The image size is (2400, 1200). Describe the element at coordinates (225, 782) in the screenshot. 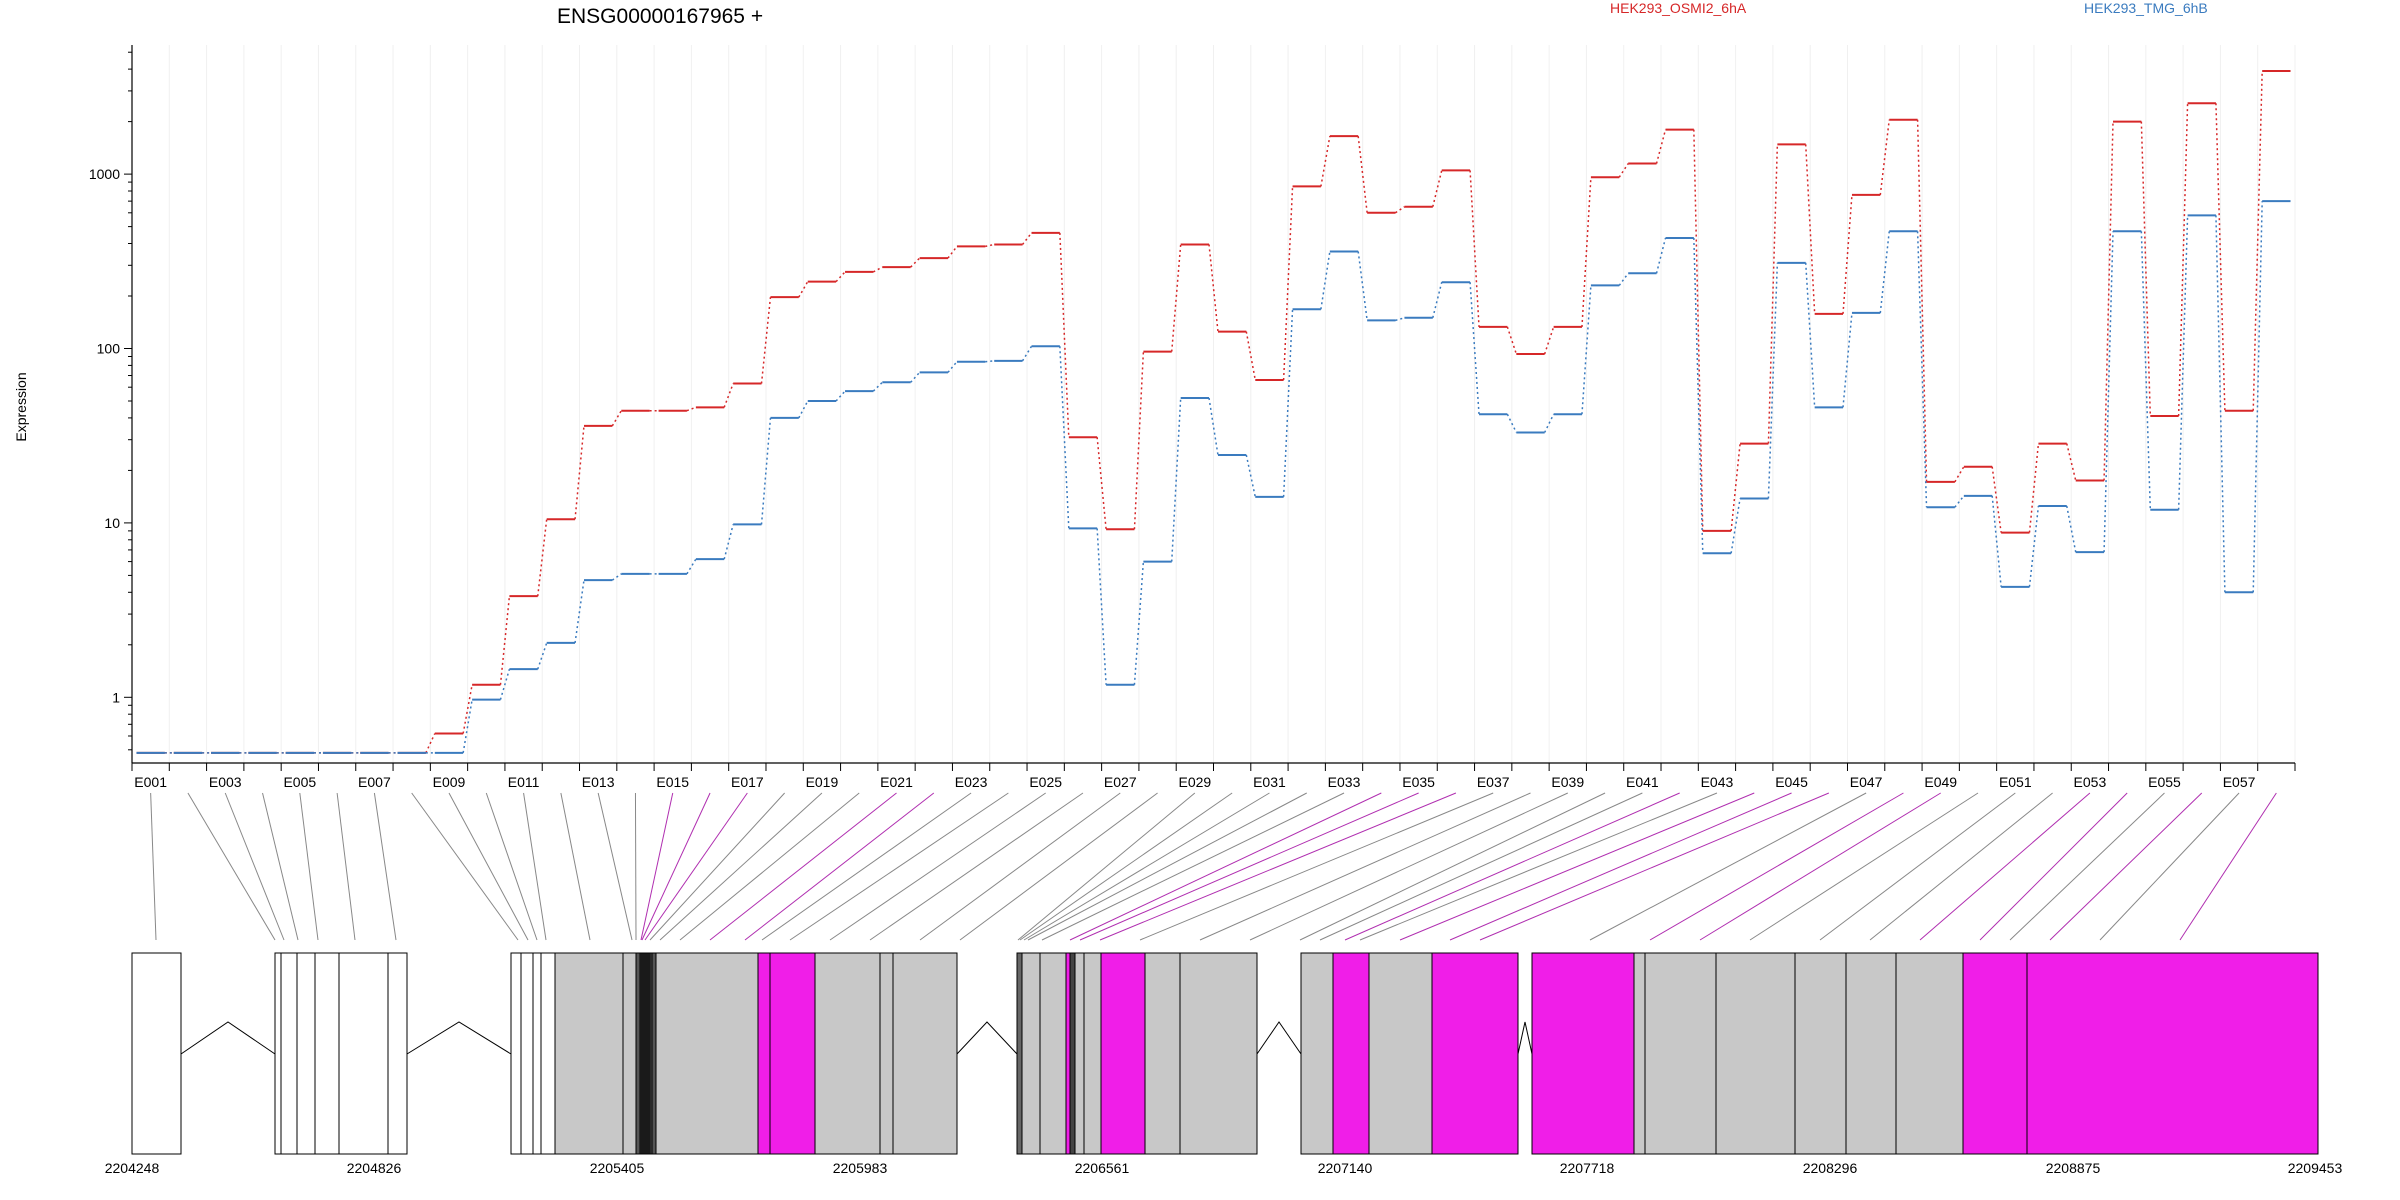

I see `x-tick-label: E003` at that location.